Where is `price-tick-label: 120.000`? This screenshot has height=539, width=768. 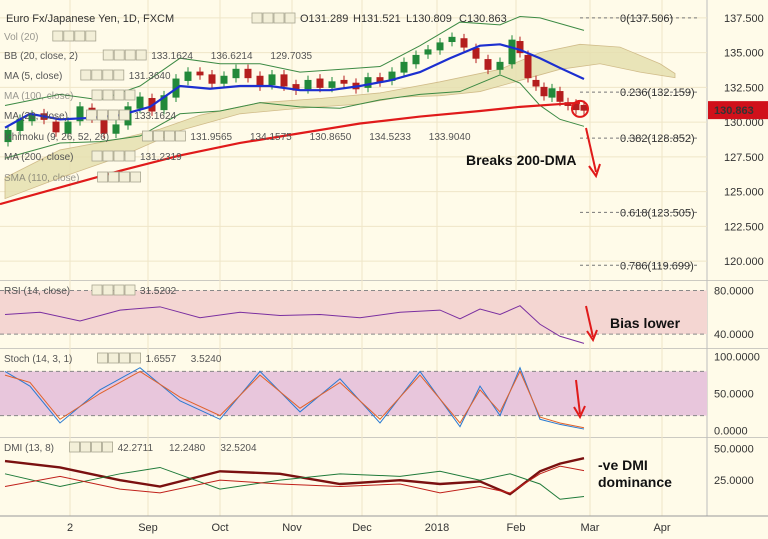
price-tick-label: 120.000 is located at coordinates (744, 262).